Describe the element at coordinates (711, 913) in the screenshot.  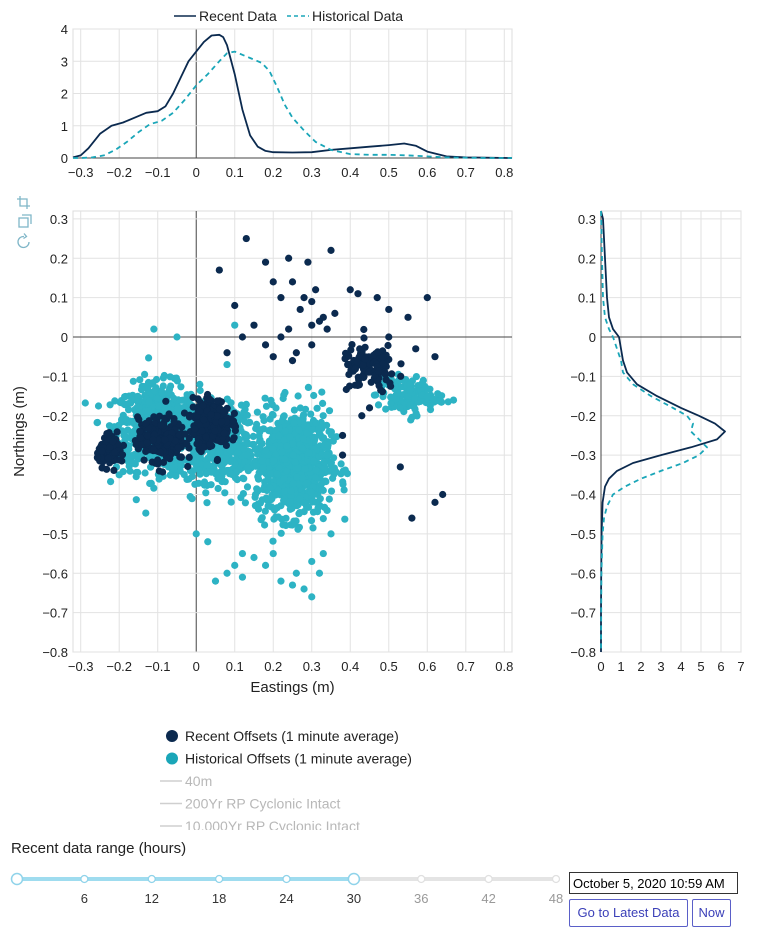
I see `now-button: Now` at that location.